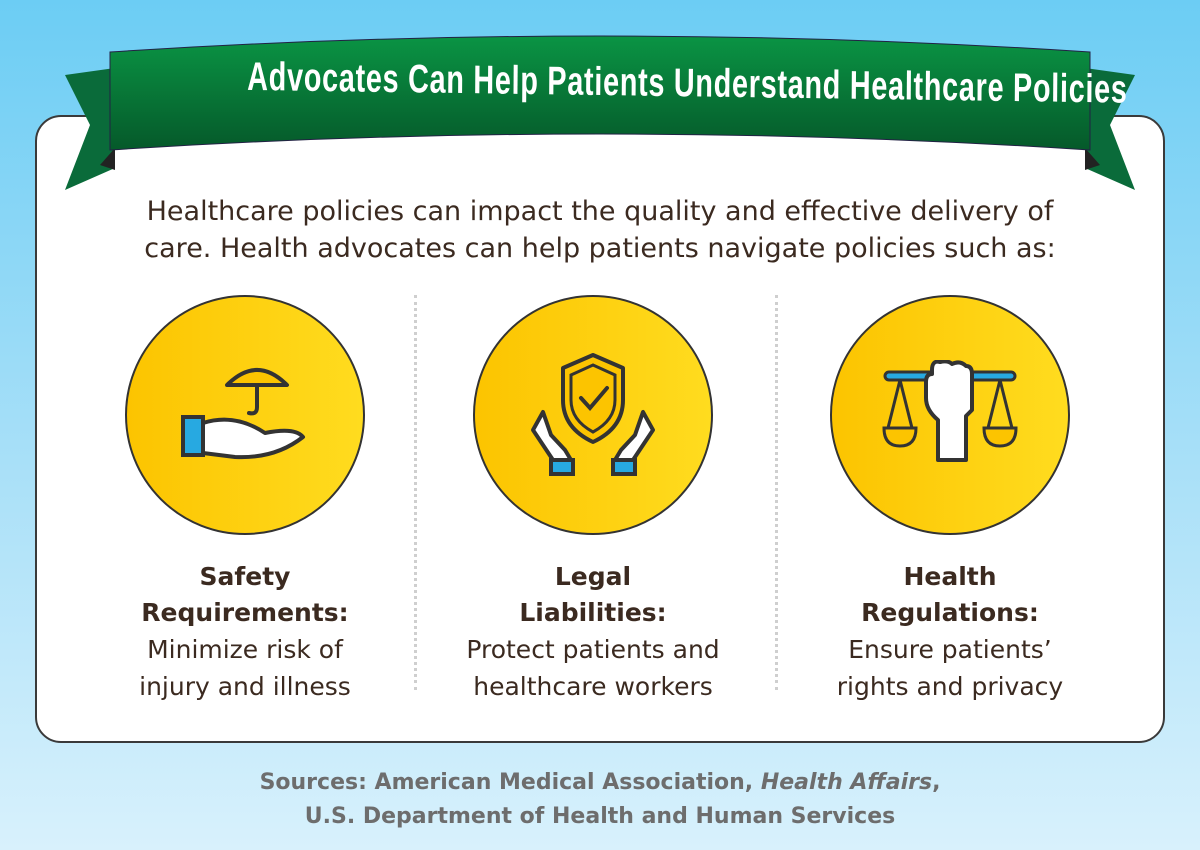  What do you see at coordinates (950, 686) in the screenshot?
I see `item-description: rights and privacy` at bounding box center [950, 686].